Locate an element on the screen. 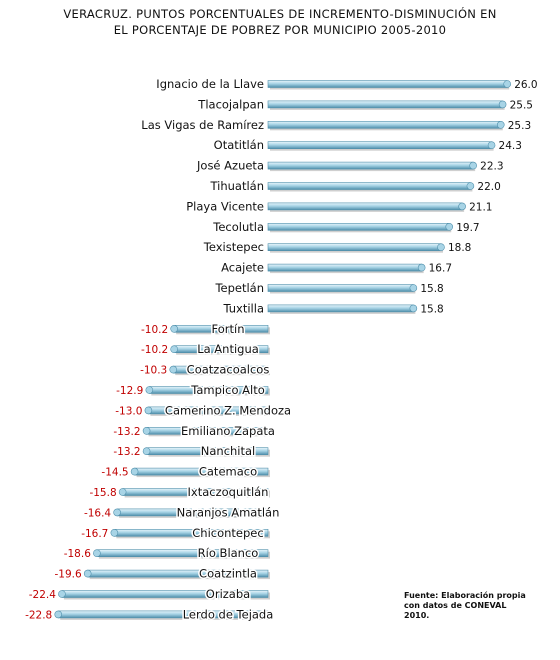  value-label: -14.5 is located at coordinates (114, 473).